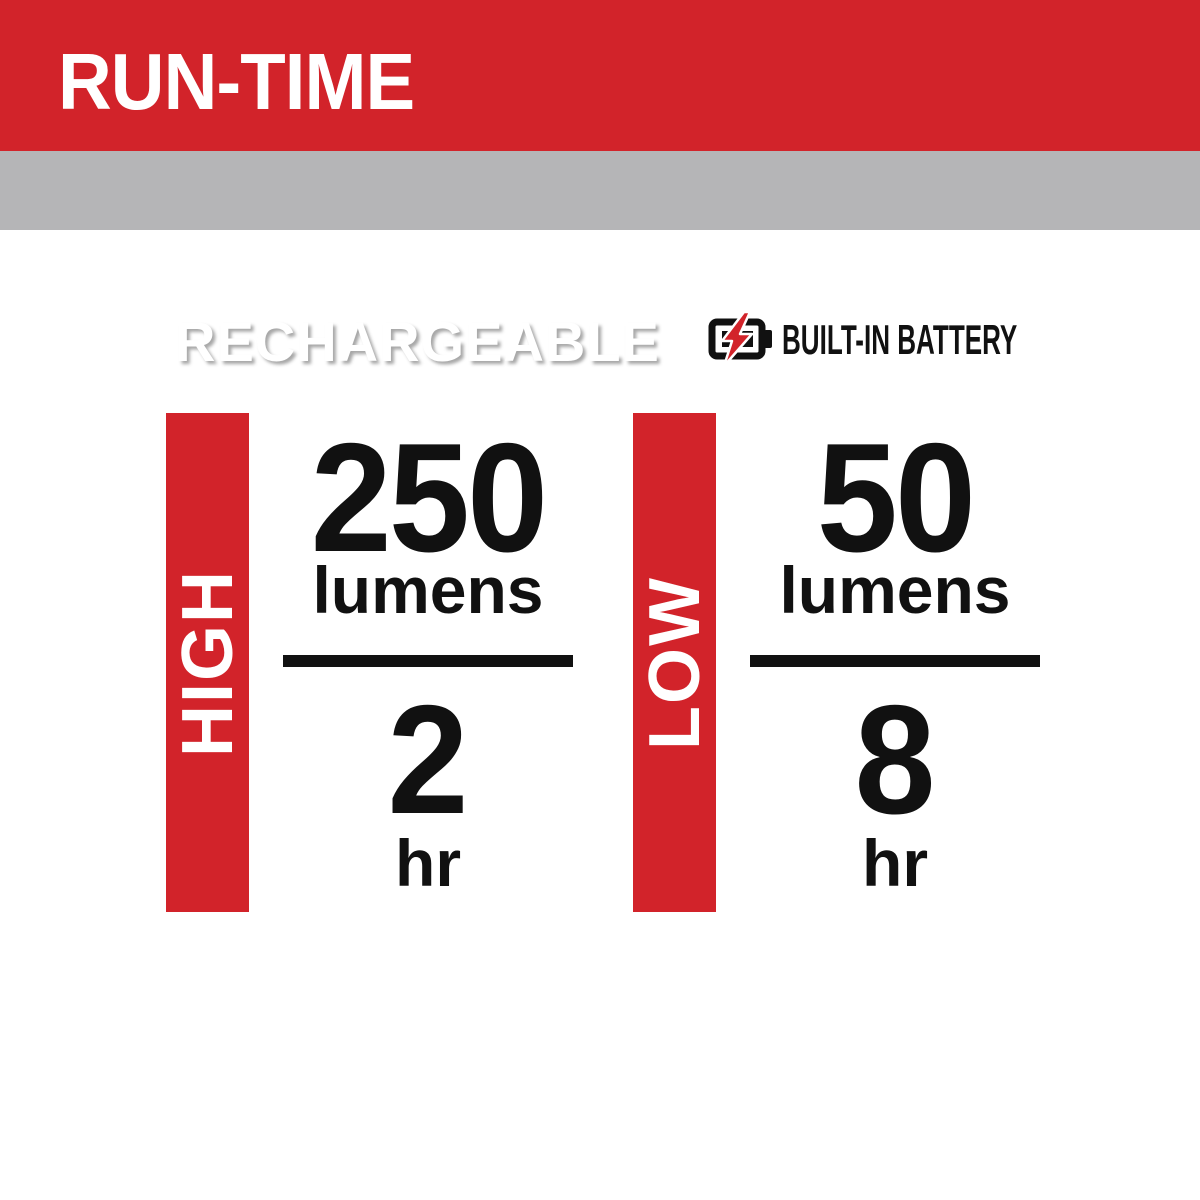  What do you see at coordinates (895, 759) in the screenshot?
I see `low-time-value: 8` at bounding box center [895, 759].